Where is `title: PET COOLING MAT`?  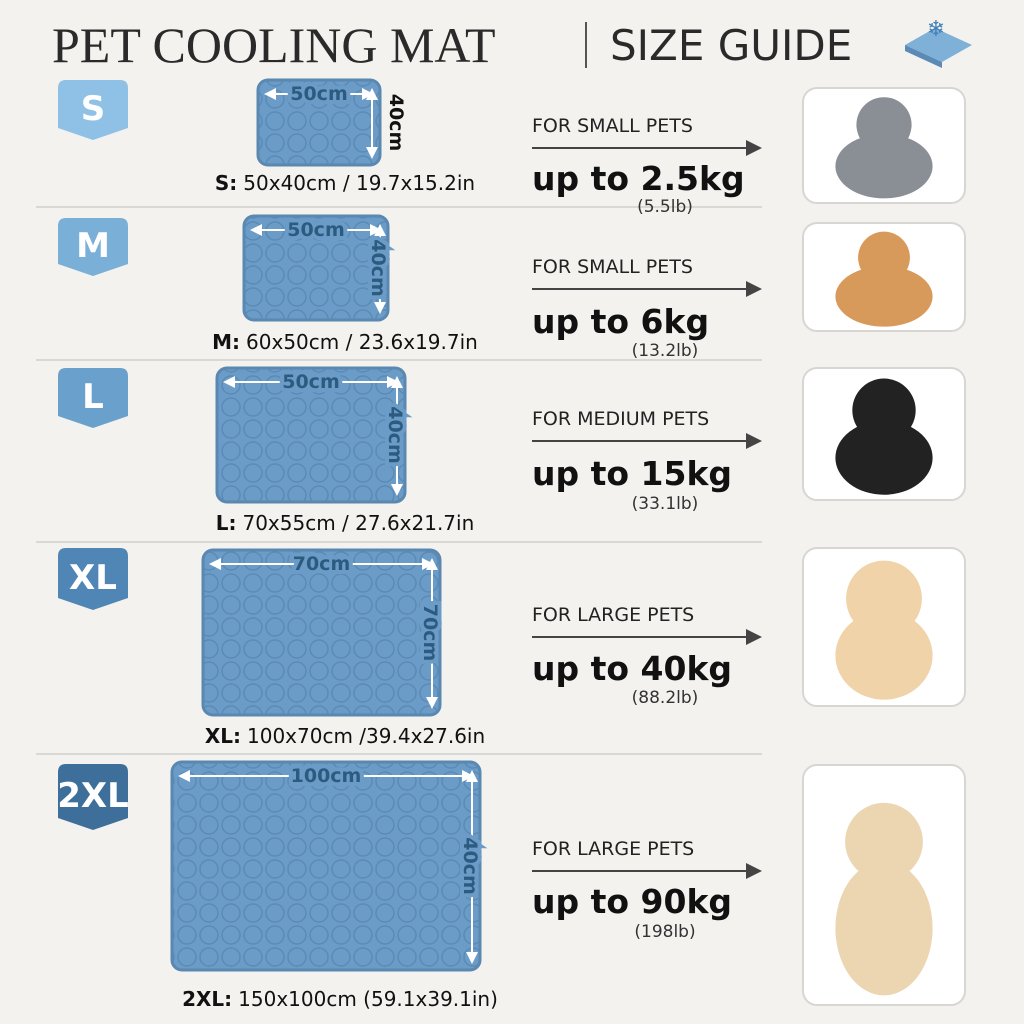
title: PET COOLING MAT is located at coordinates (274, 45).